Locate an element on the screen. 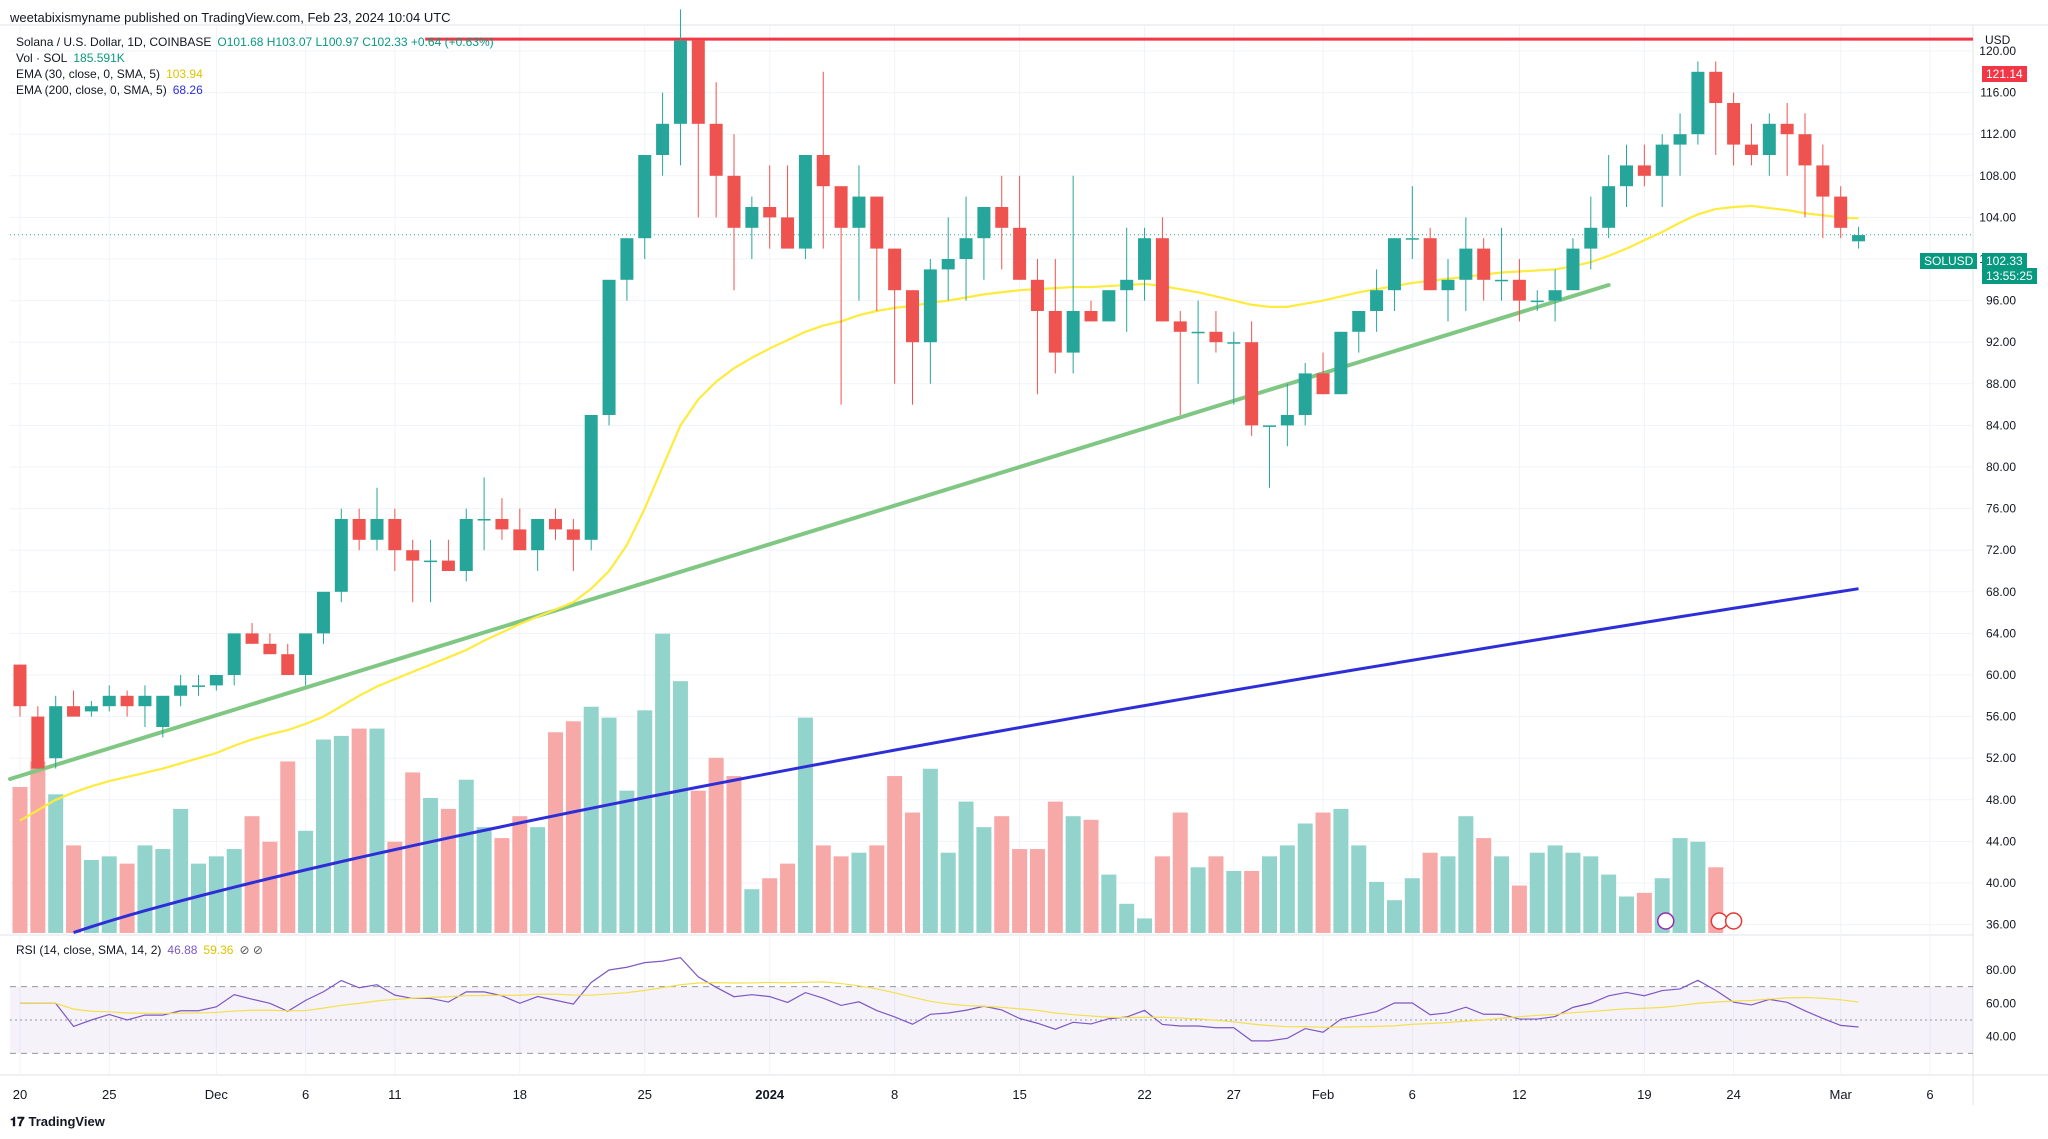 The width and height of the screenshot is (2048, 1139). price-tick-label: 92.00 is located at coordinates (2001, 342).